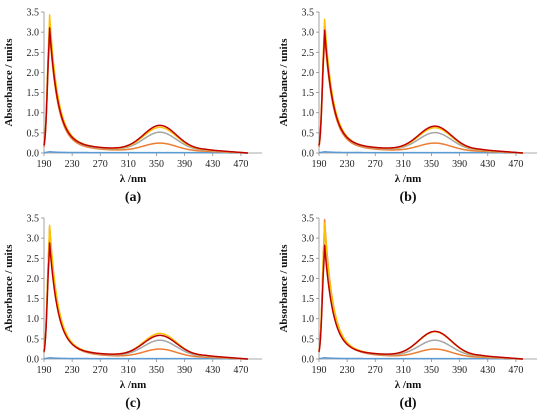  I want to click on panel-caption: (b), so click(407, 197).